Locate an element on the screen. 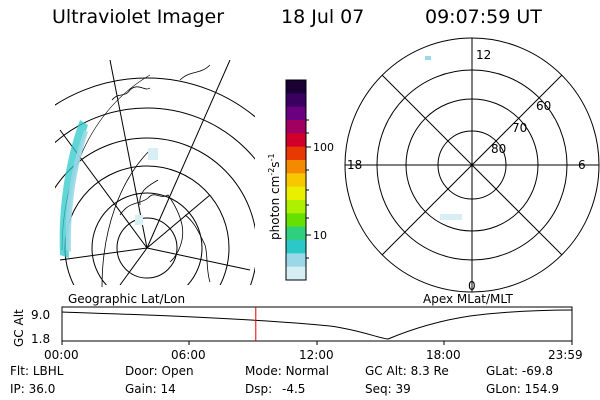  orbit-xtick-0600: 06:00 is located at coordinates (188, 355).